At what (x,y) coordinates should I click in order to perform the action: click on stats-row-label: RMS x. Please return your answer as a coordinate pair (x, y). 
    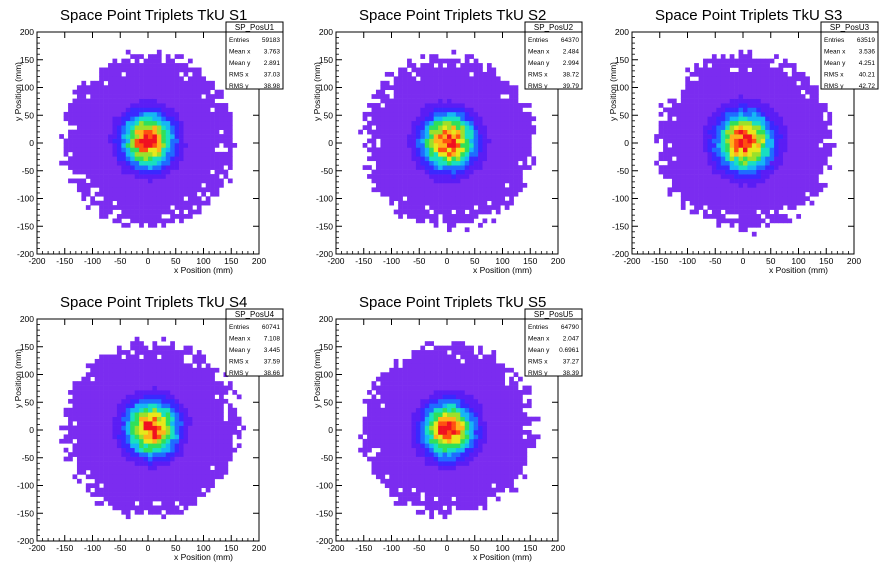
    Looking at the image, I should click on (239, 75).